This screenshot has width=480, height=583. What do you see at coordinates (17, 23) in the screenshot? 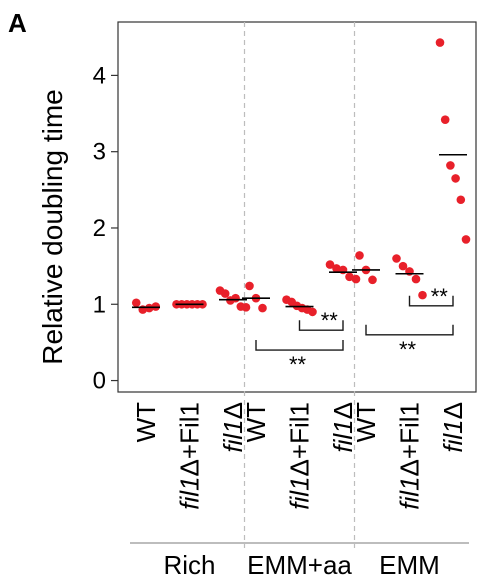
I see `panel-label: A` at bounding box center [17, 23].